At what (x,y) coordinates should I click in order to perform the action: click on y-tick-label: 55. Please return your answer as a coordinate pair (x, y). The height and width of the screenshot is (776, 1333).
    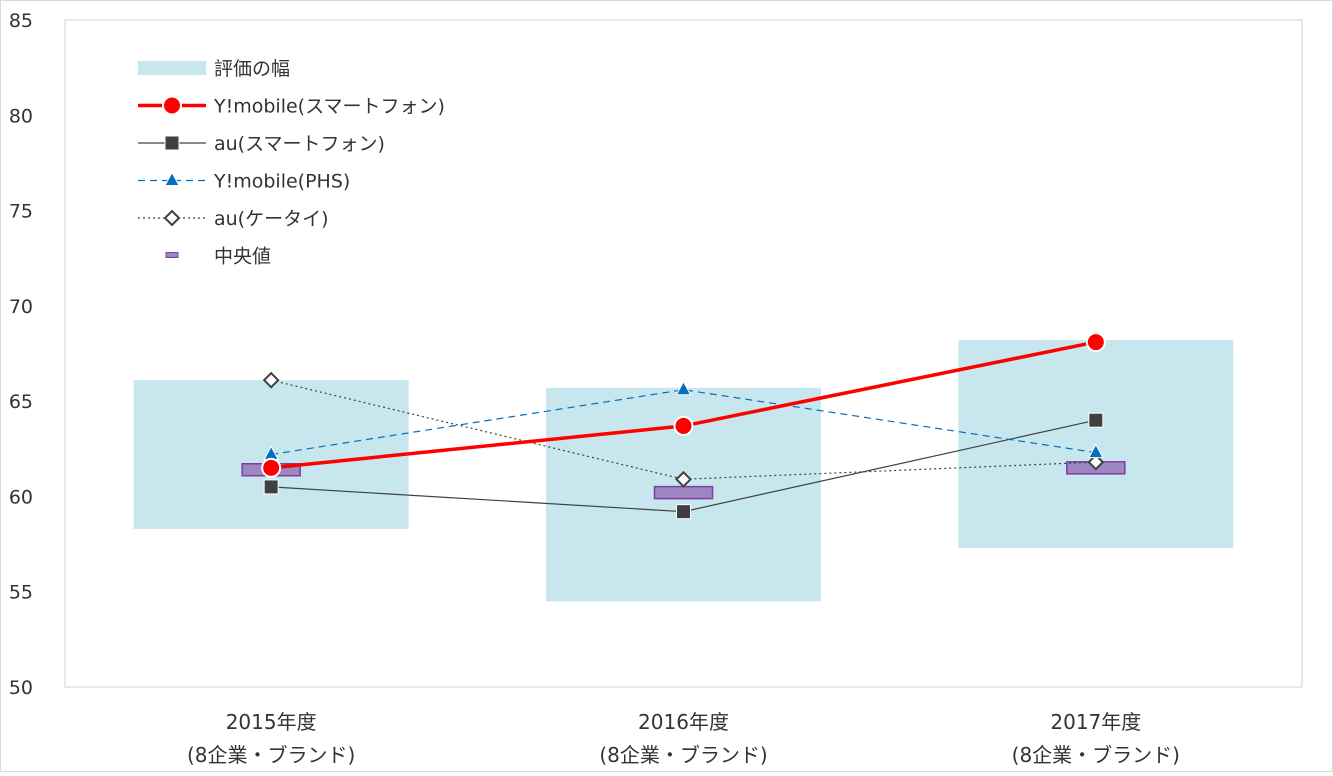
    Looking at the image, I should click on (21, 593).